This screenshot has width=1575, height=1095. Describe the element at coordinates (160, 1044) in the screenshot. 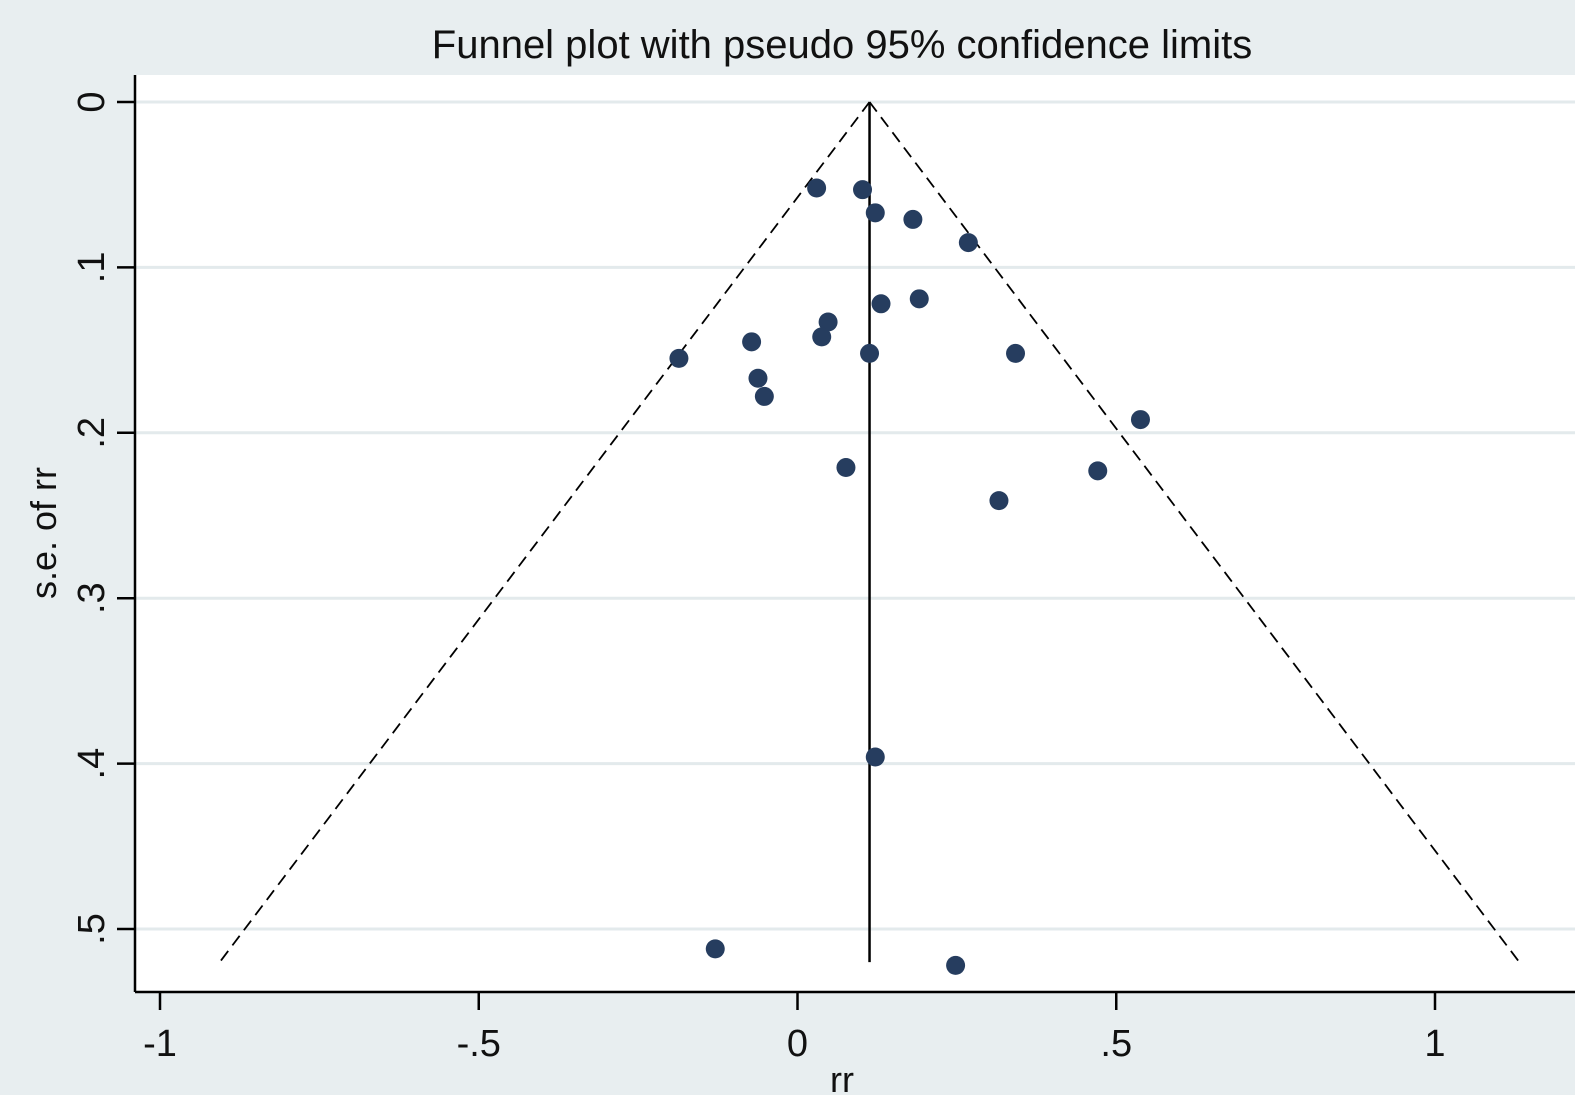

I see `x-tick-label: -1` at that location.